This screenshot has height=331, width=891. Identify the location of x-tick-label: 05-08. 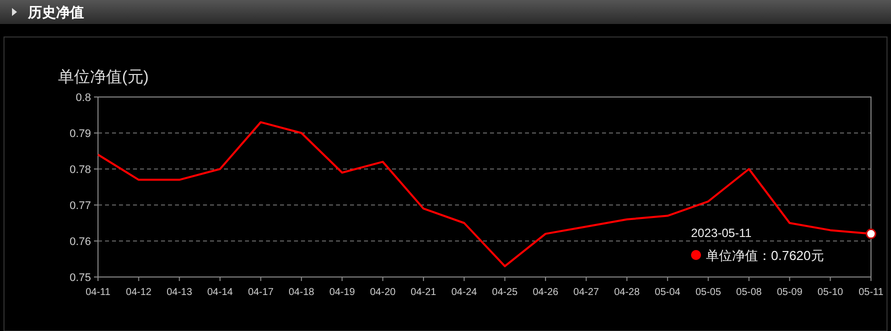
(749, 292).